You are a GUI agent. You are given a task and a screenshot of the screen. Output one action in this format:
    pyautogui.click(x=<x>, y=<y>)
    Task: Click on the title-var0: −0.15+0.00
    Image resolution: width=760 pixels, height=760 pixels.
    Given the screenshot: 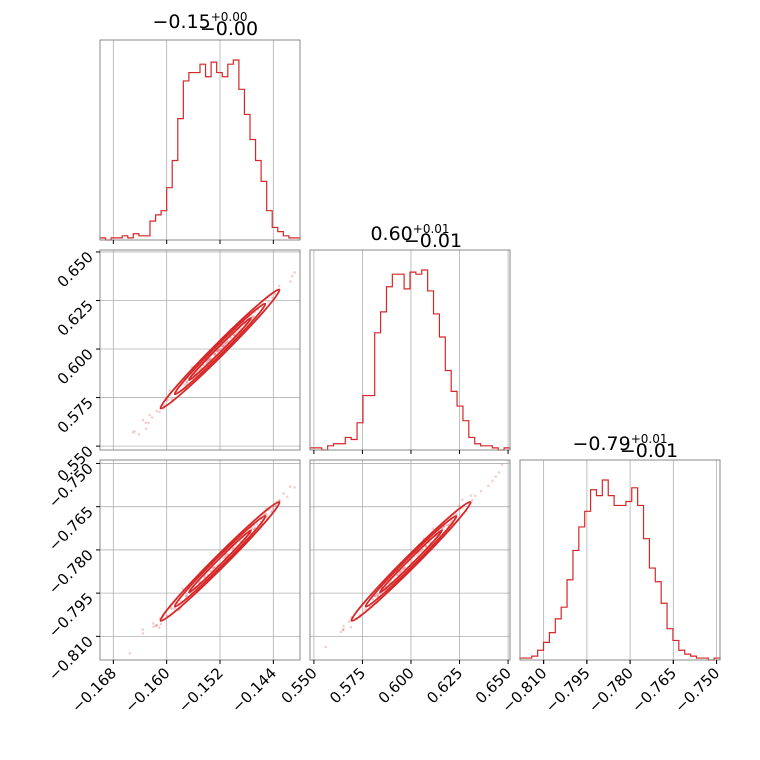 What is the action you would take?
    pyautogui.click(x=199, y=21)
    